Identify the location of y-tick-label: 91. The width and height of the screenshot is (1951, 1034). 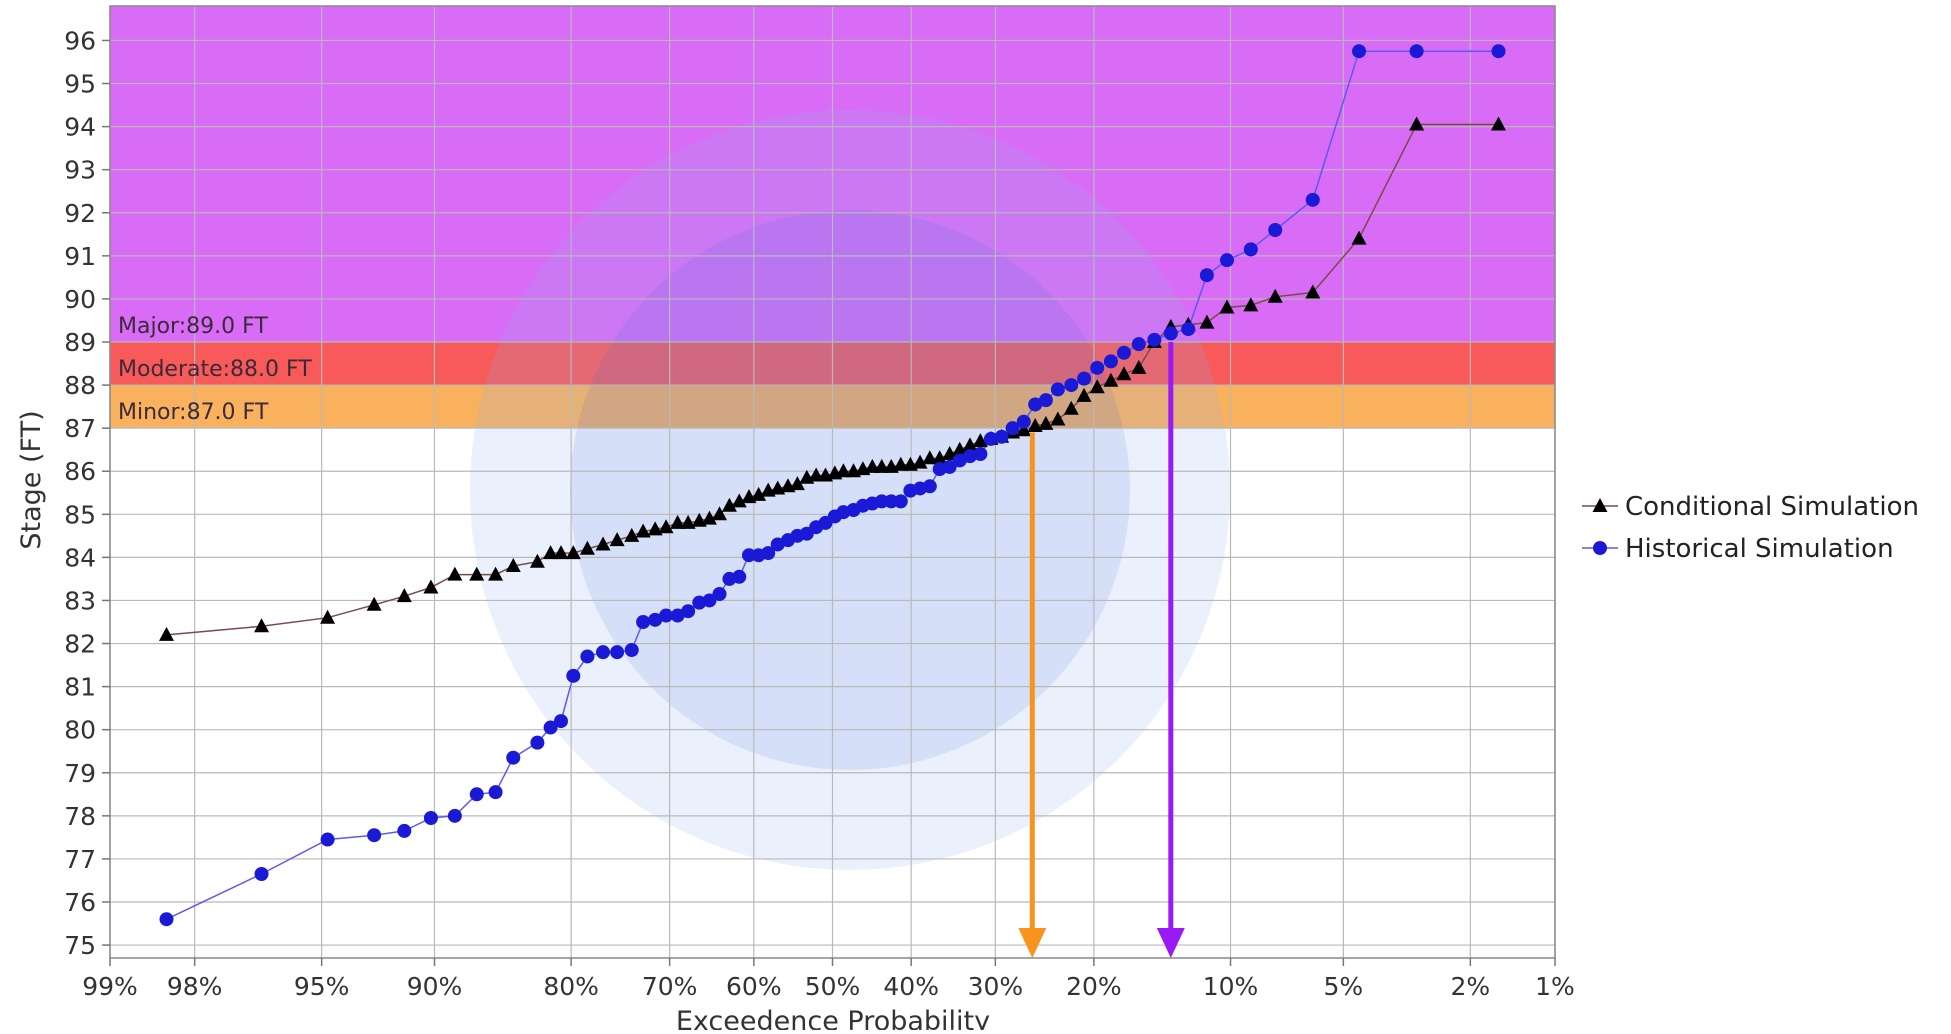
(80, 256).